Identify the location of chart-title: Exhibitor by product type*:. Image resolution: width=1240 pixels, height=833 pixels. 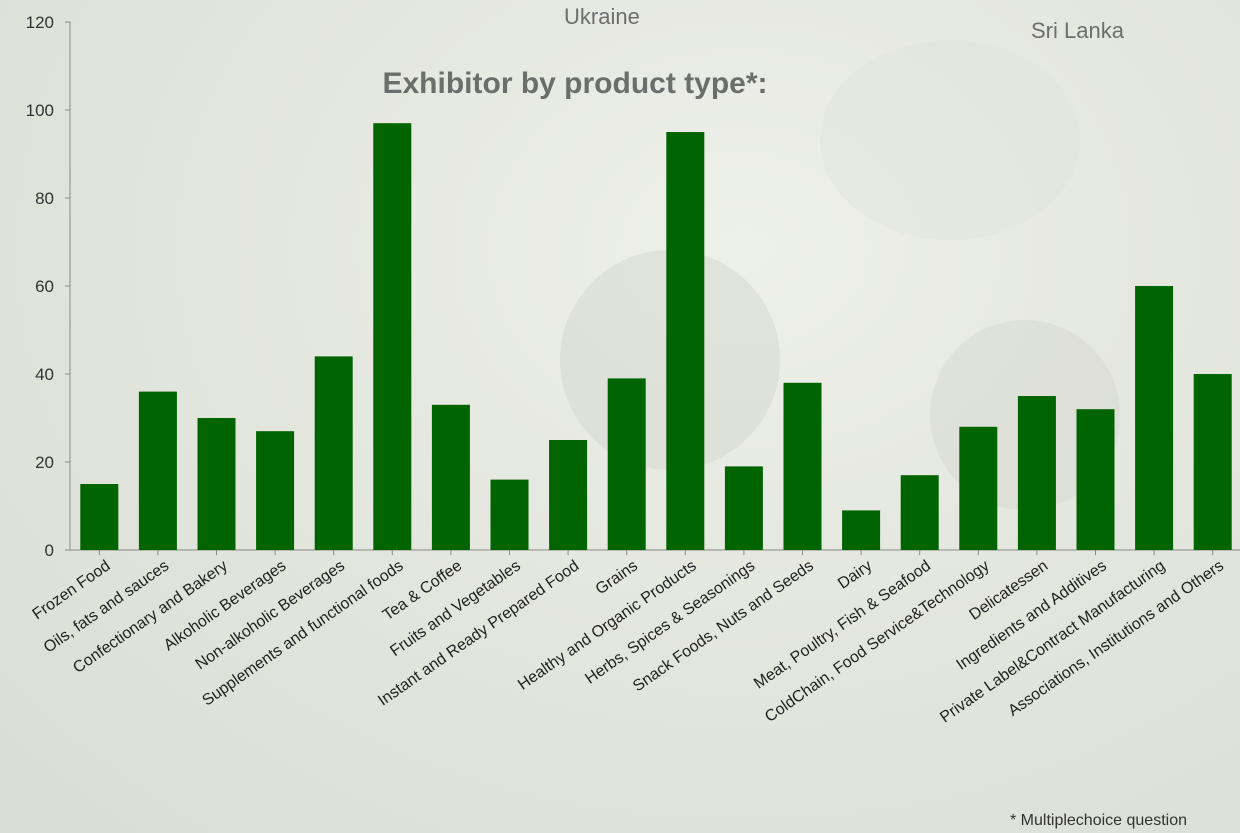
(574, 83).